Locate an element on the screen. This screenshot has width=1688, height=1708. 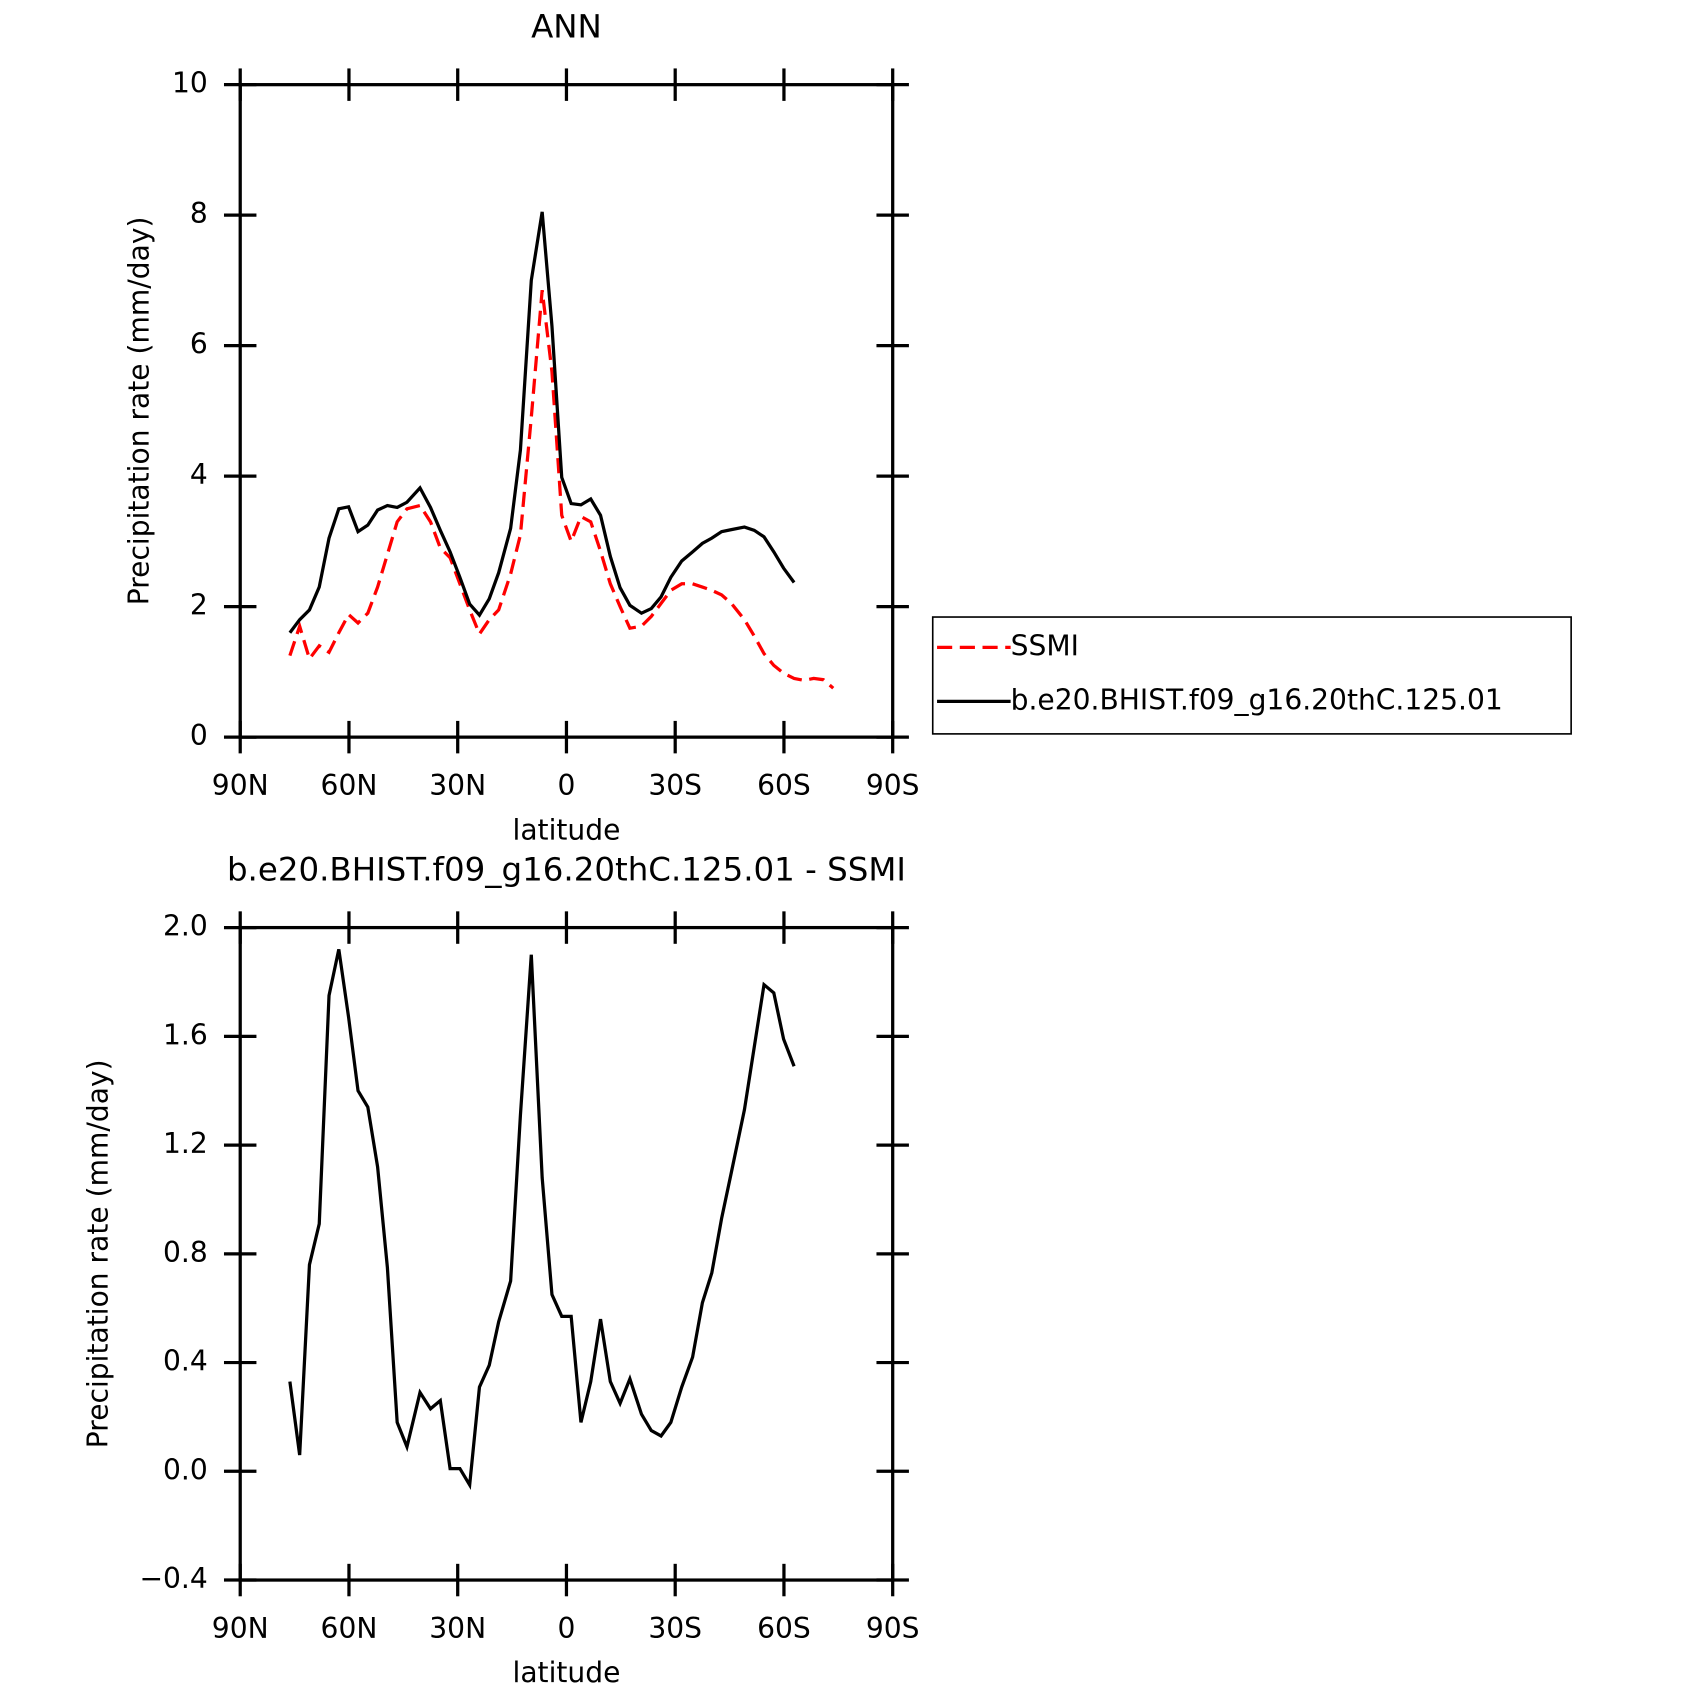
y-tick-label: 4 is located at coordinates (199, 474).